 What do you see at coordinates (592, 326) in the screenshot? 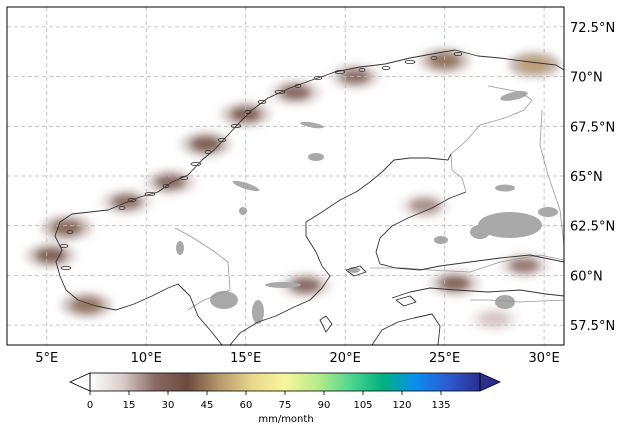
I see `lat-tick-label: 57.5°N` at bounding box center [592, 326].